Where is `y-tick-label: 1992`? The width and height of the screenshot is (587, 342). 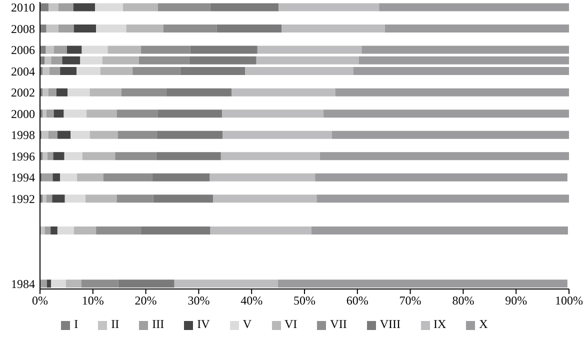 y-tick-label: 1992 is located at coordinates (23, 199).